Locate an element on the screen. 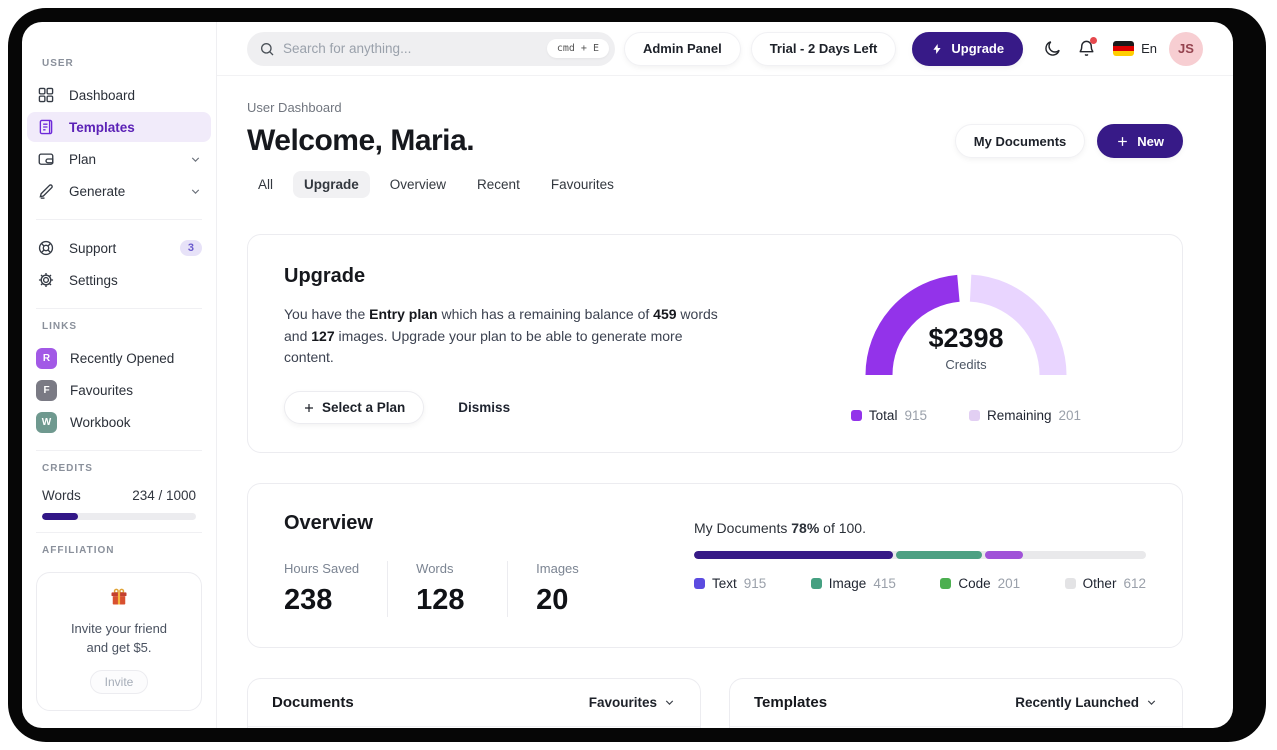  sidebar-item-plan: Plan is located at coordinates (119, 159).